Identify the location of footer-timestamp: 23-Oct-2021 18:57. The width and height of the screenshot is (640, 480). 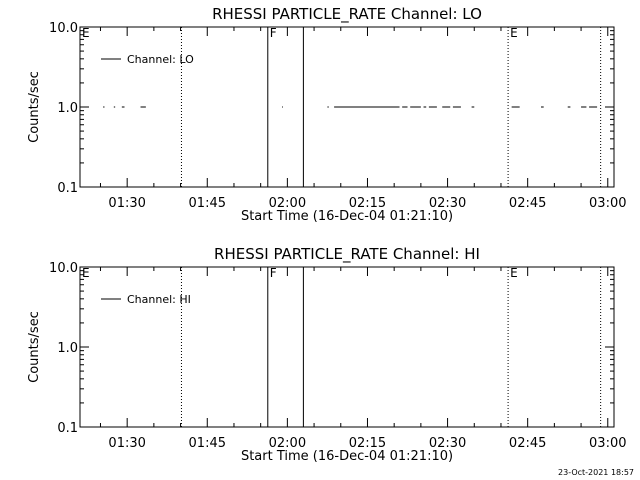
(596, 472).